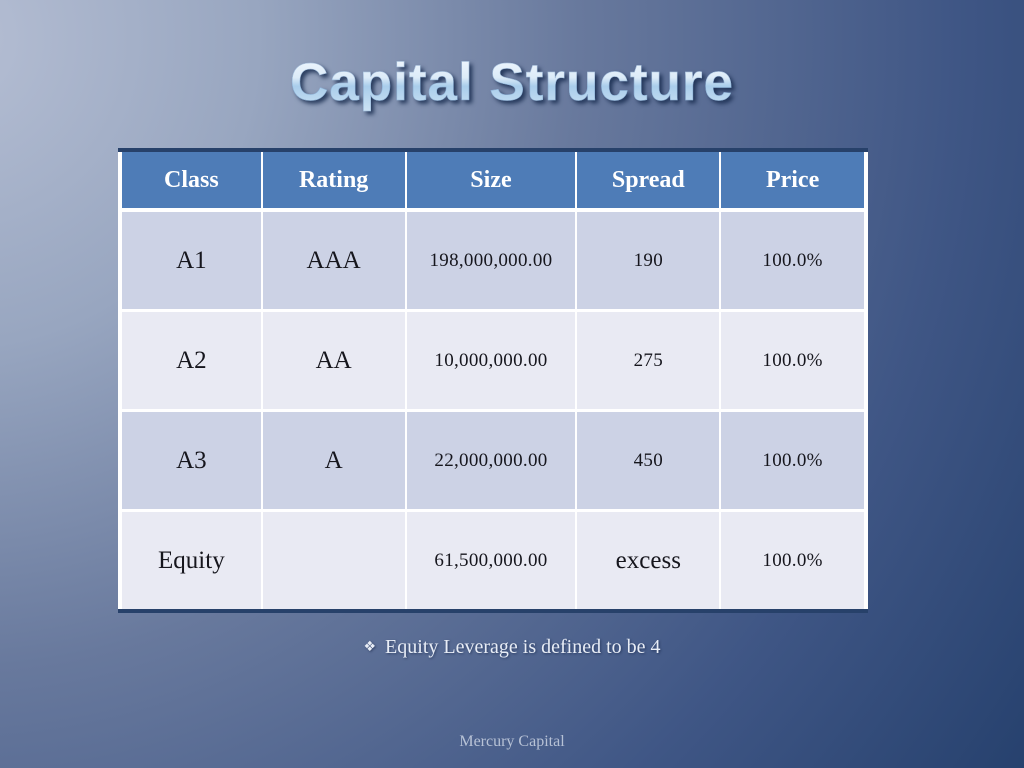  I want to click on column-header-rating: Rating, so click(334, 182).